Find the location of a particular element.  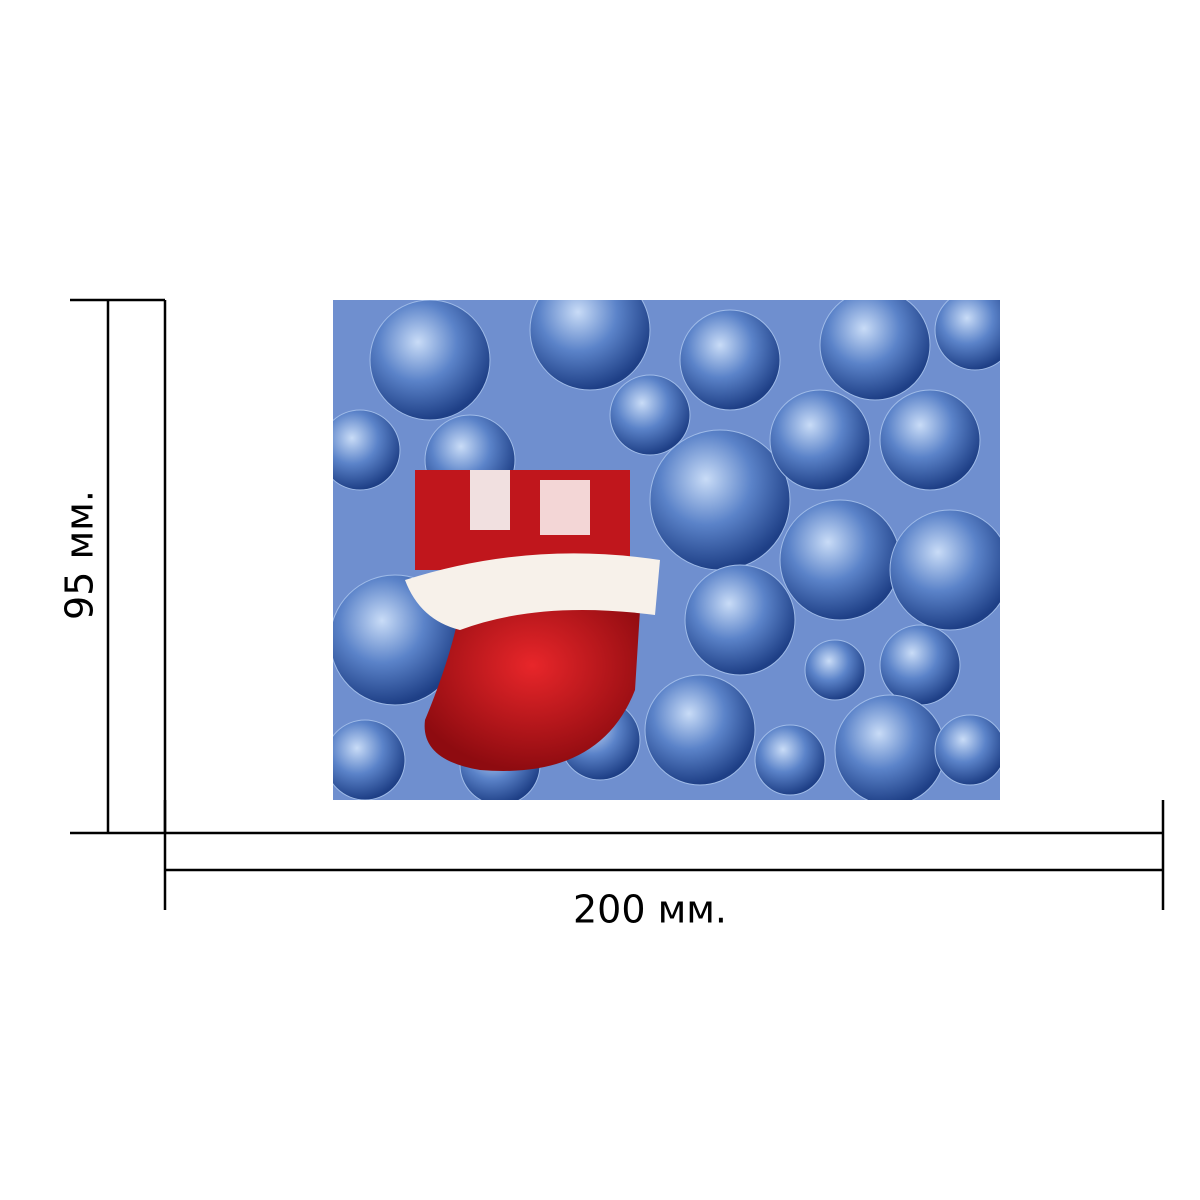

width-label: 200 мм. is located at coordinates (650, 910).